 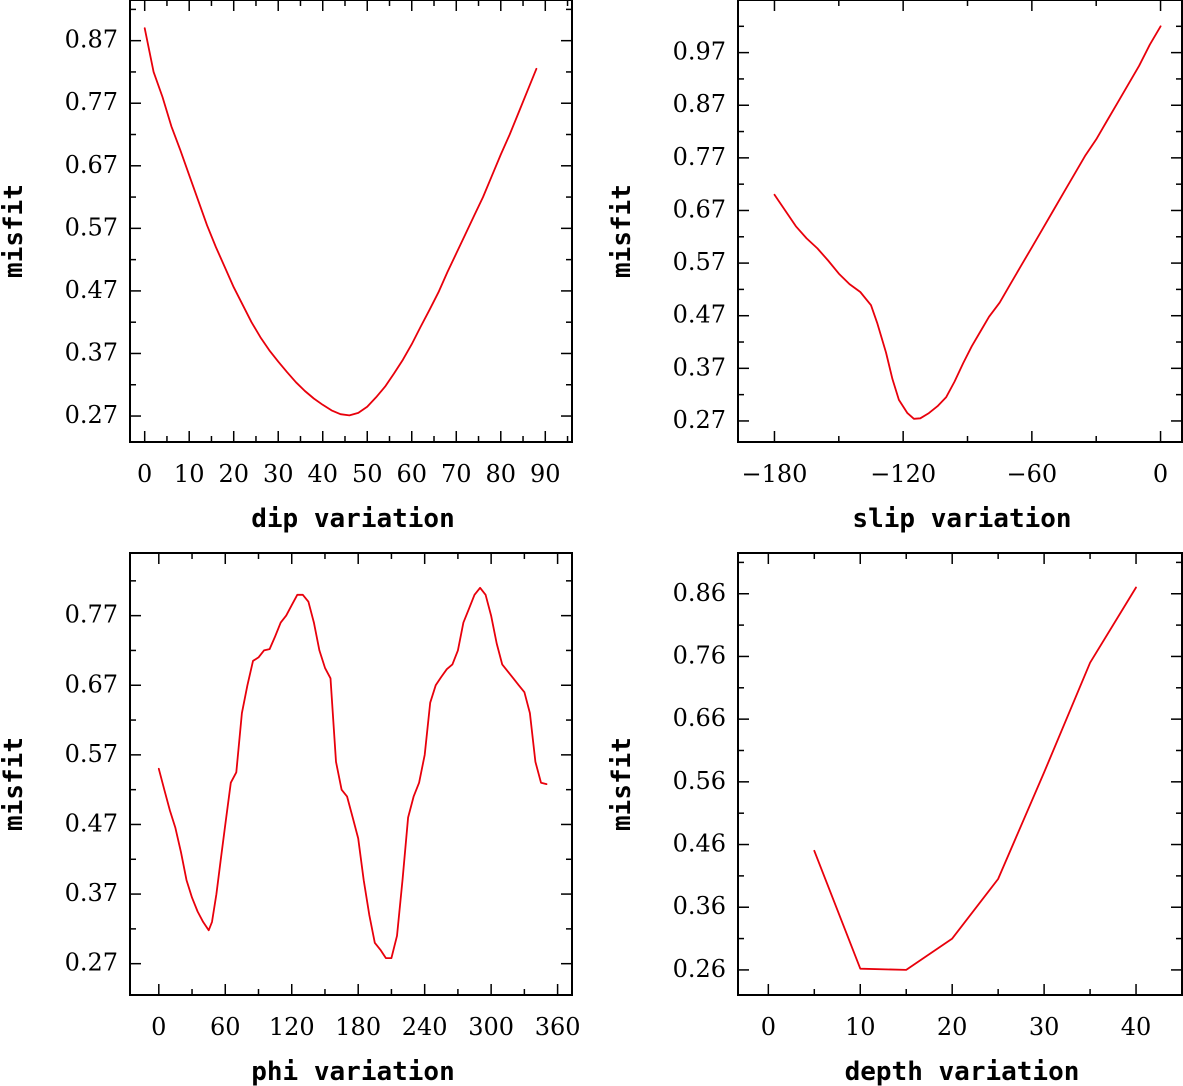 What do you see at coordinates (699, 262) in the screenshot?
I see `slip-ytick-label: 0.57` at bounding box center [699, 262].